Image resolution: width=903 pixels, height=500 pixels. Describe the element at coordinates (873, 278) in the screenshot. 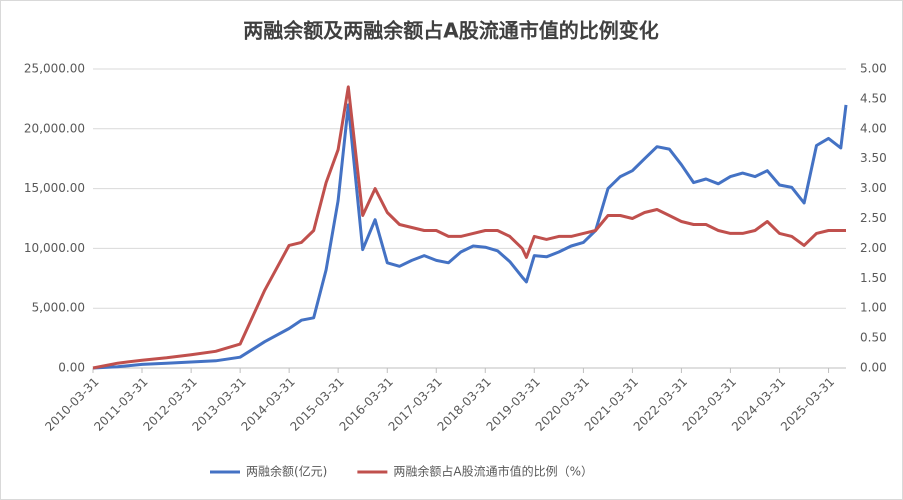

I see `y2-tick-label: 1.50` at that location.